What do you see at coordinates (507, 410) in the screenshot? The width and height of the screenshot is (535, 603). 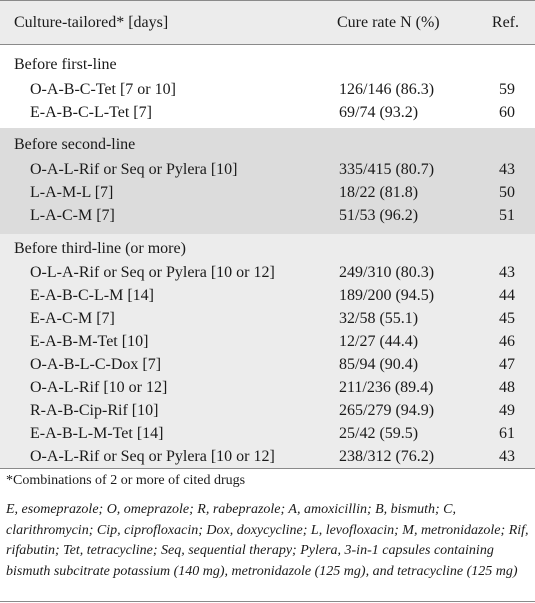 I see `ref-cell: 49` at bounding box center [507, 410].